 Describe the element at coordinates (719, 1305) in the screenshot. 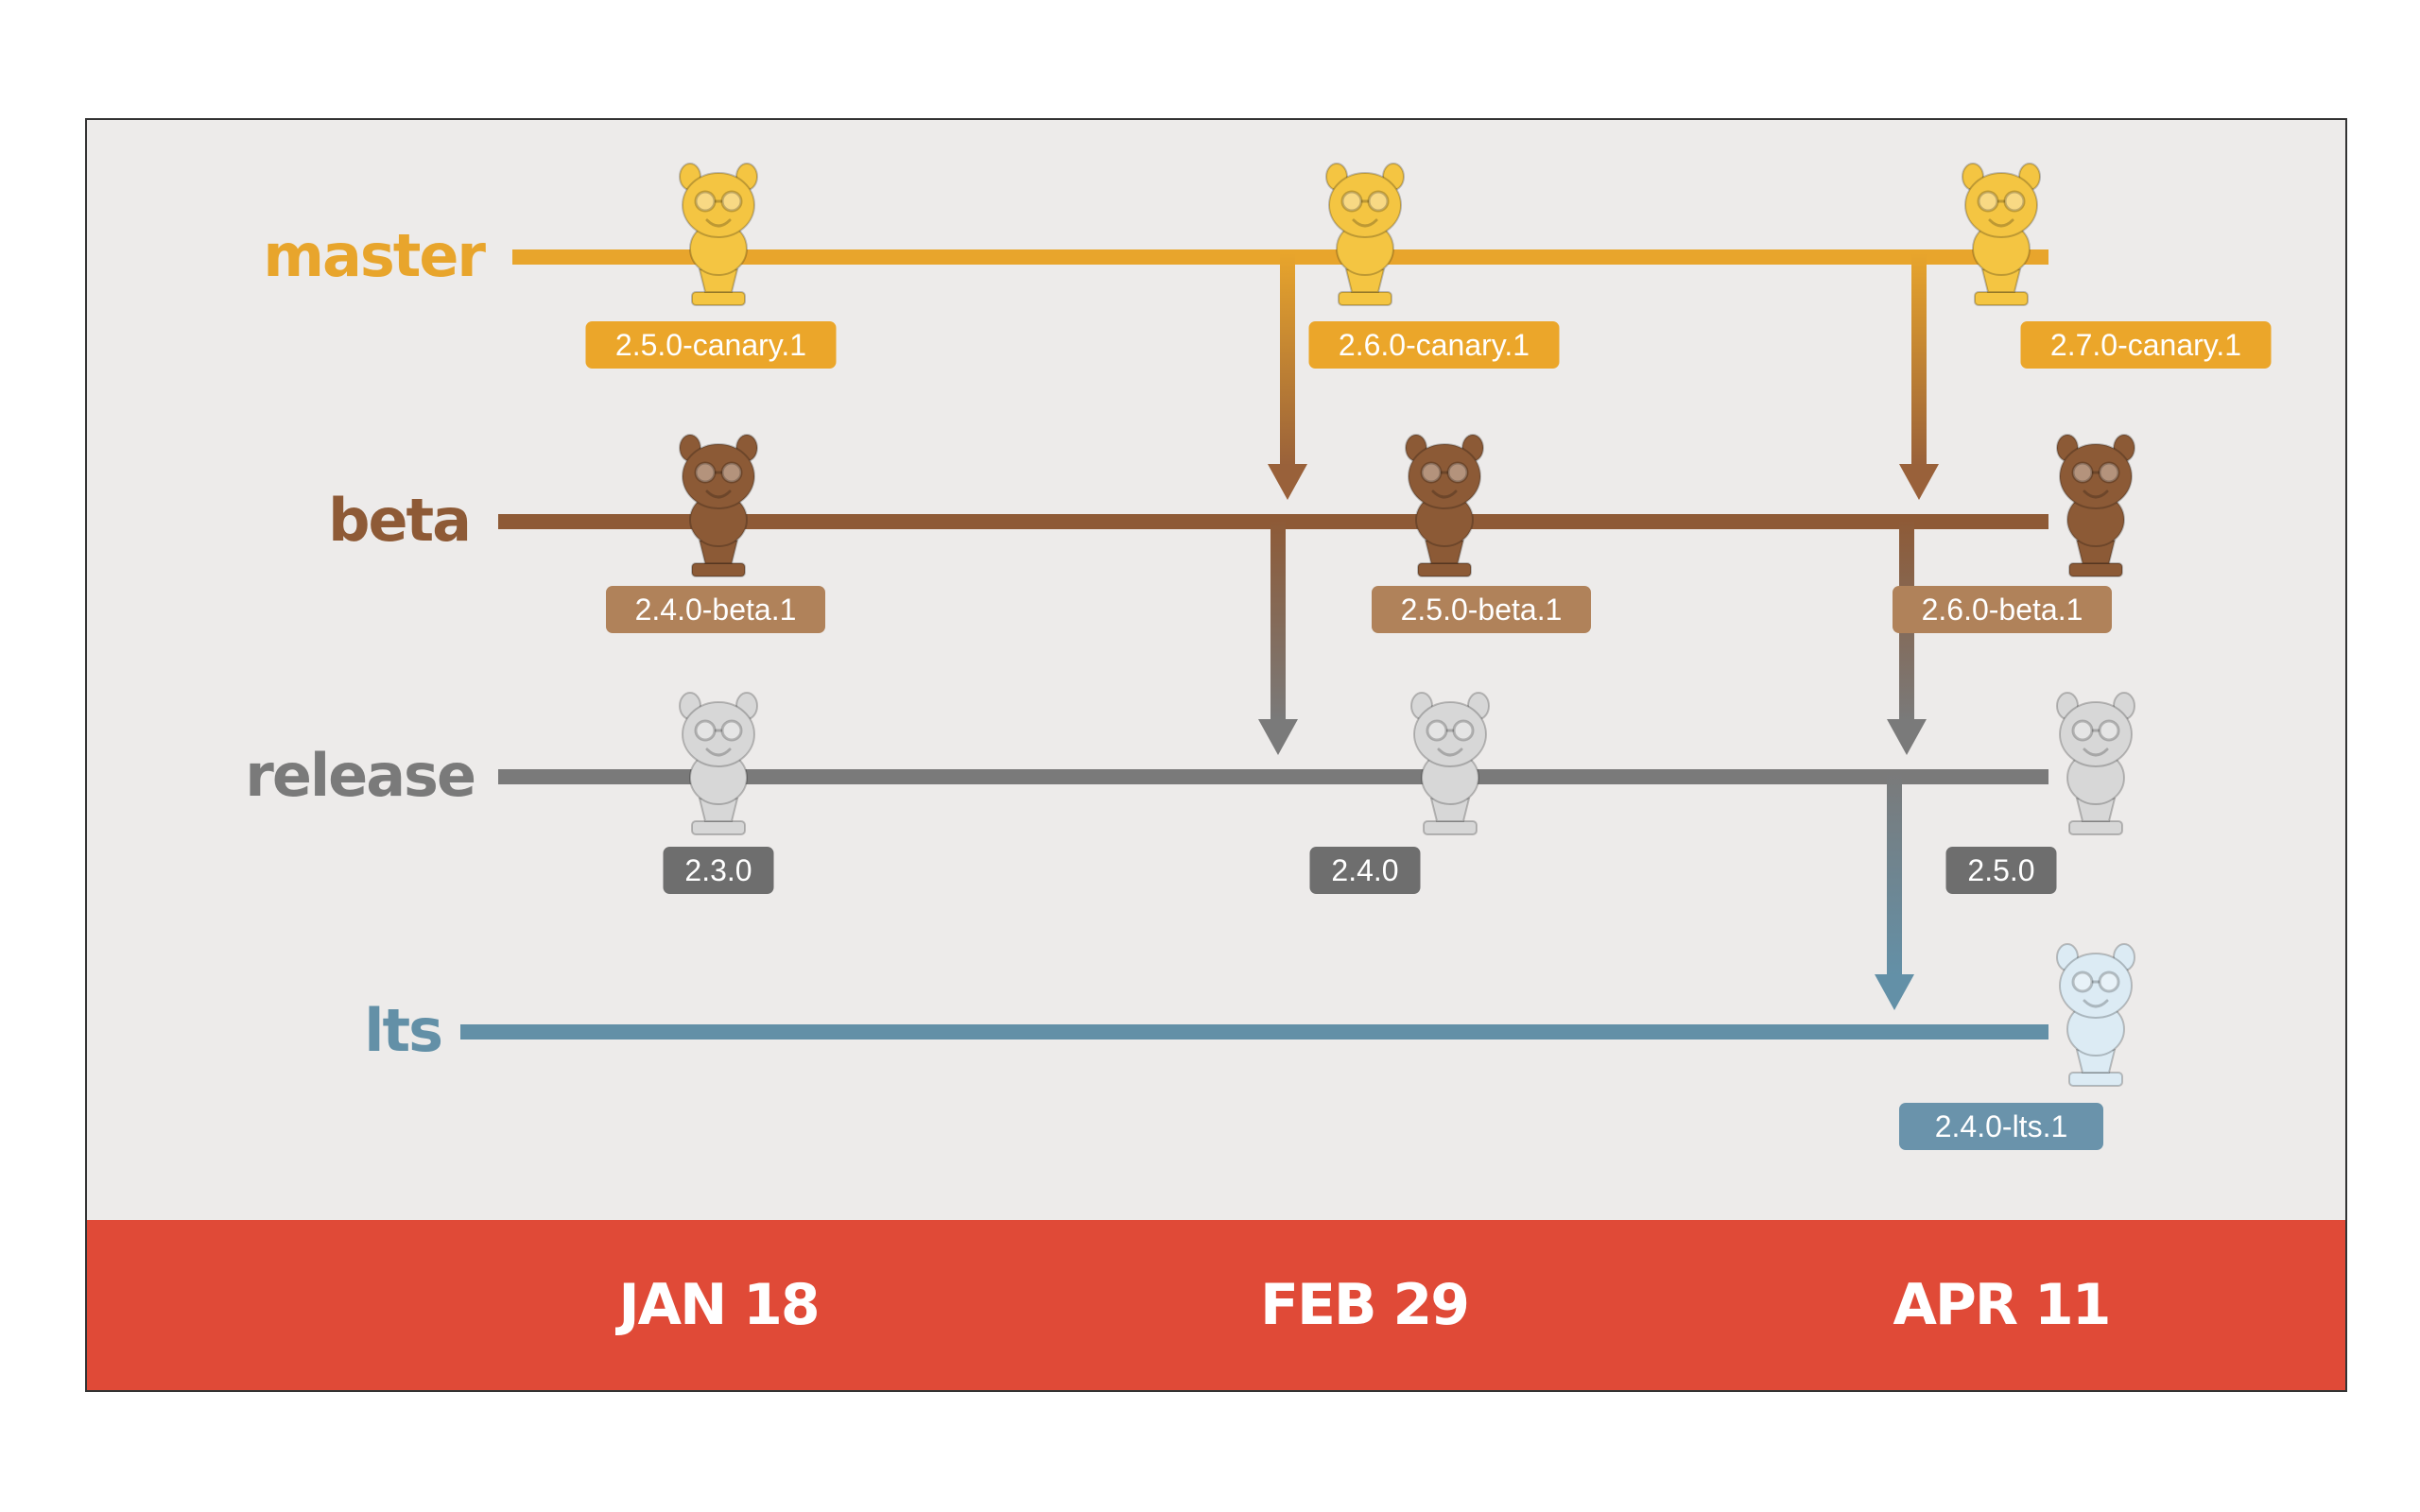

I see `date-label-jan-18: JAN 18` at that location.